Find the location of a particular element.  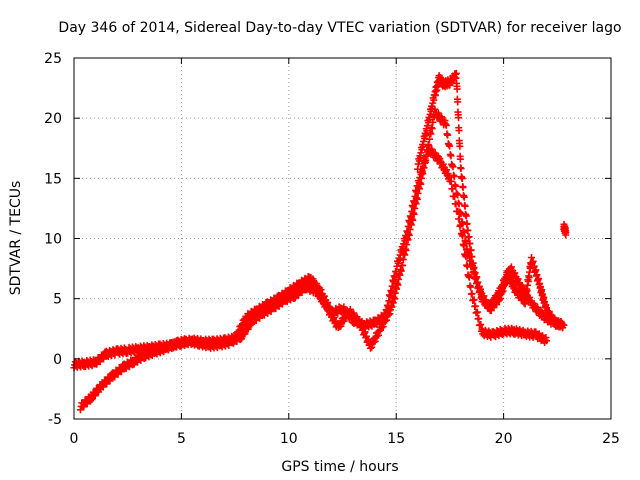

y-tick-label: 25 is located at coordinates (53, 59).